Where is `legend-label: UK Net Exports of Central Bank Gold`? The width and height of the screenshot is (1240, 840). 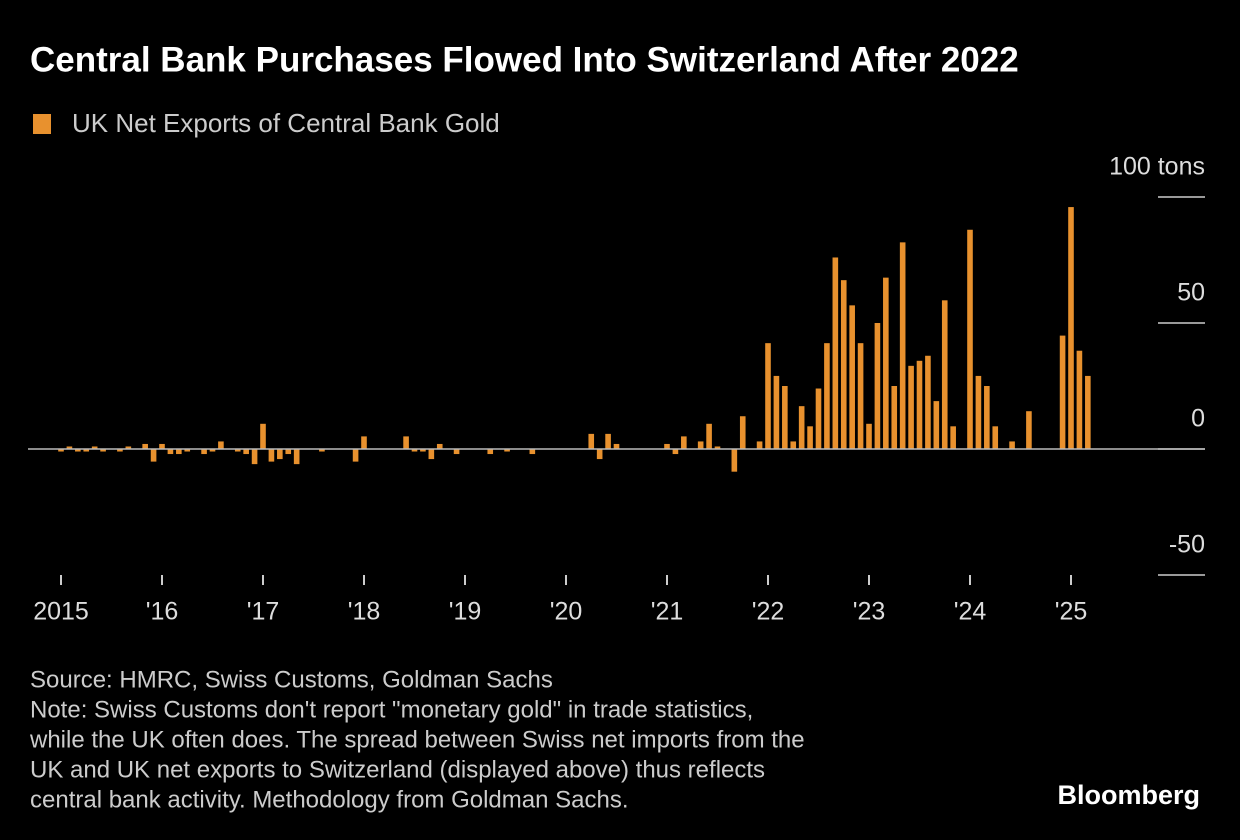 legend-label: UK Net Exports of Central Bank Gold is located at coordinates (286, 123).